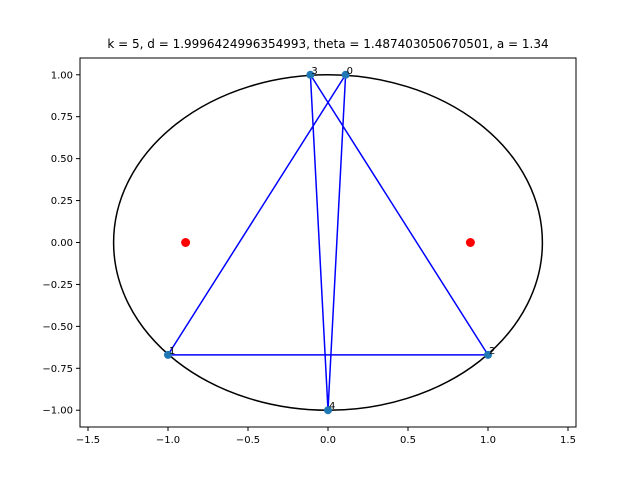 This screenshot has width=640, height=480. Describe the element at coordinates (57, 369) in the screenshot. I see `y-tick-label: −0.75` at that location.